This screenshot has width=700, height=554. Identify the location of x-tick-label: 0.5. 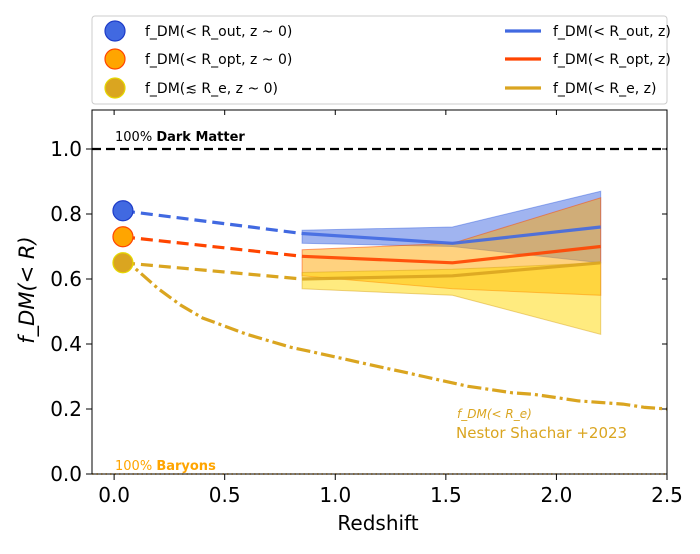
(225, 495).